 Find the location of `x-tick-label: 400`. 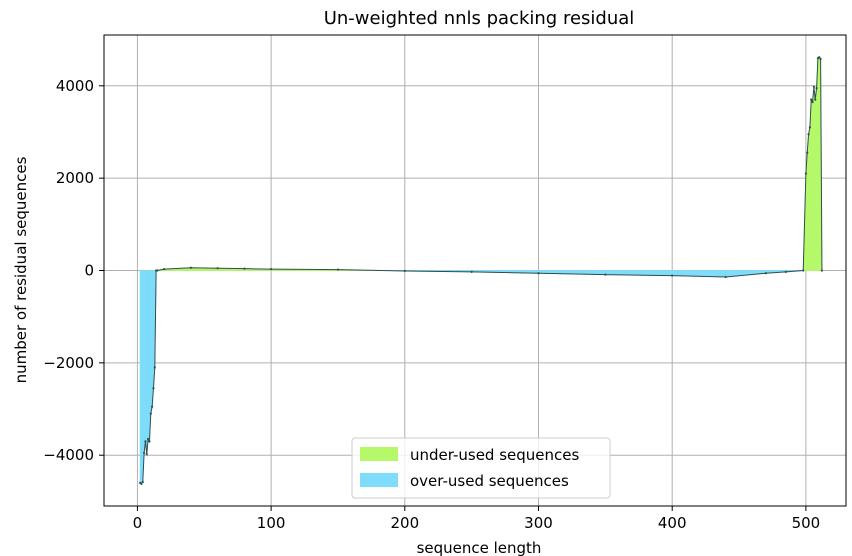

x-tick-label: 400 is located at coordinates (672, 523).